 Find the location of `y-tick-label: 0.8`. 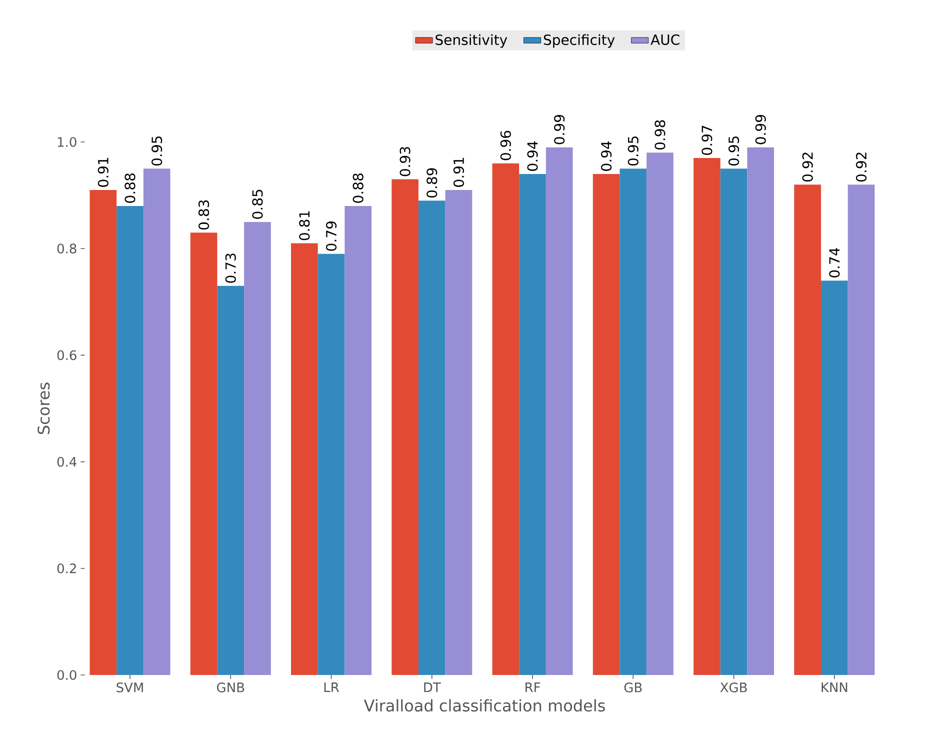

y-tick-label: 0.8 is located at coordinates (66, 249).